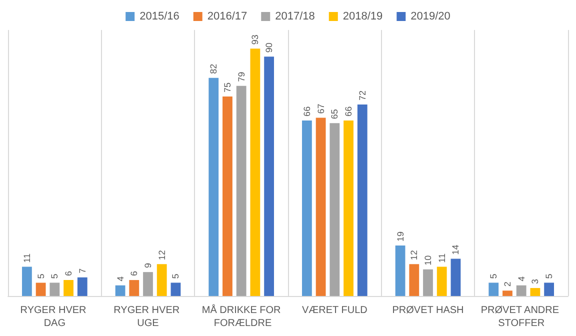 This screenshot has width=576, height=336. Describe the element at coordinates (430, 16) in the screenshot. I see `legend-label: 2019/20` at that location.